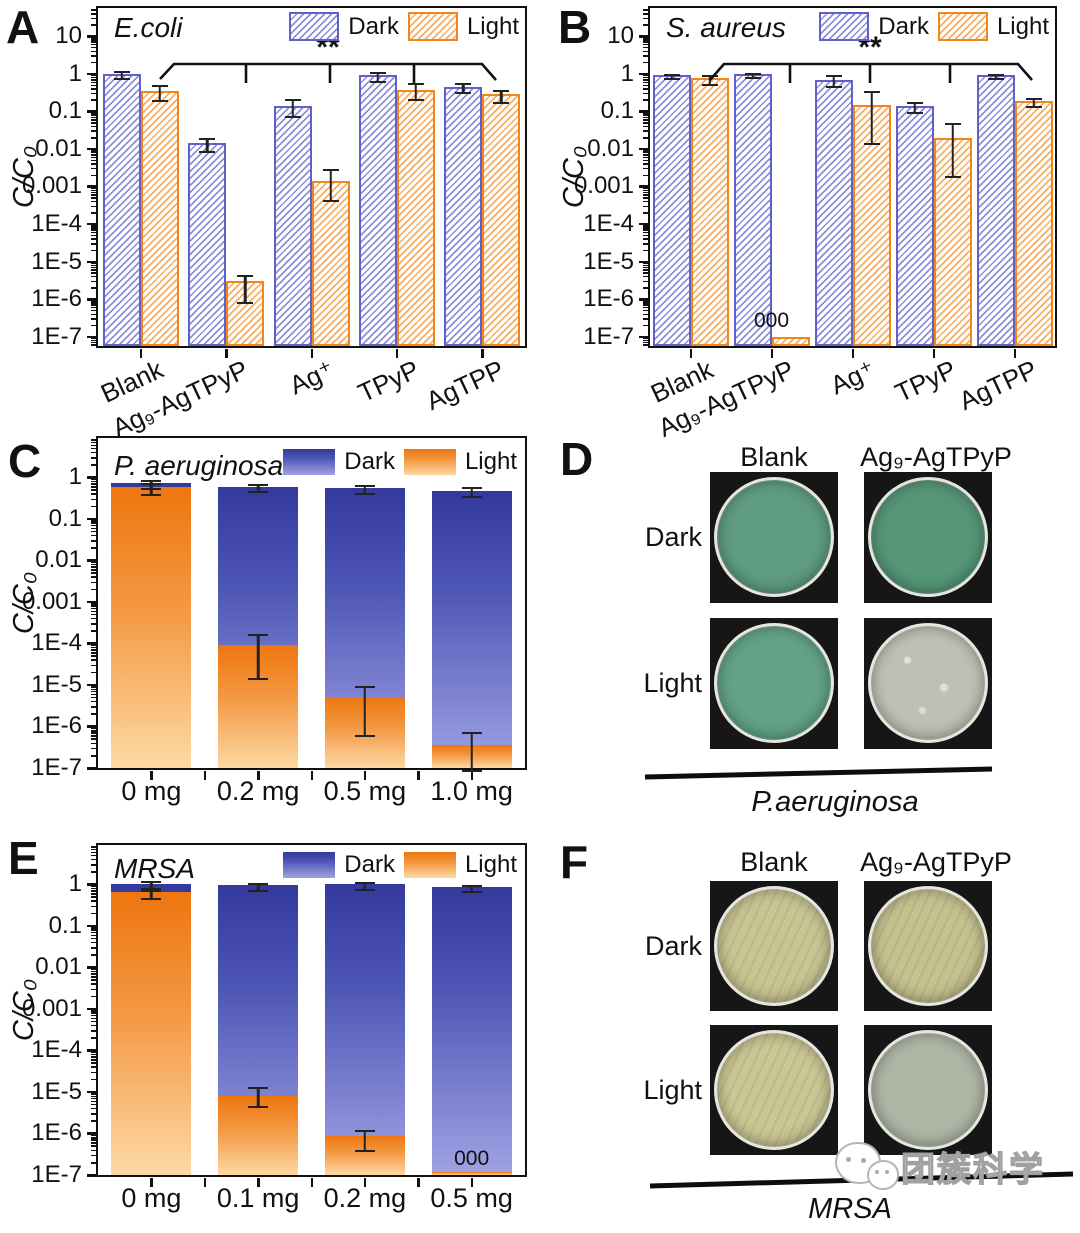 The height and width of the screenshot is (1233, 1080). What do you see at coordinates (617, 111) in the screenshot?
I see `y-tick-label: 0.1` at bounding box center [617, 111].